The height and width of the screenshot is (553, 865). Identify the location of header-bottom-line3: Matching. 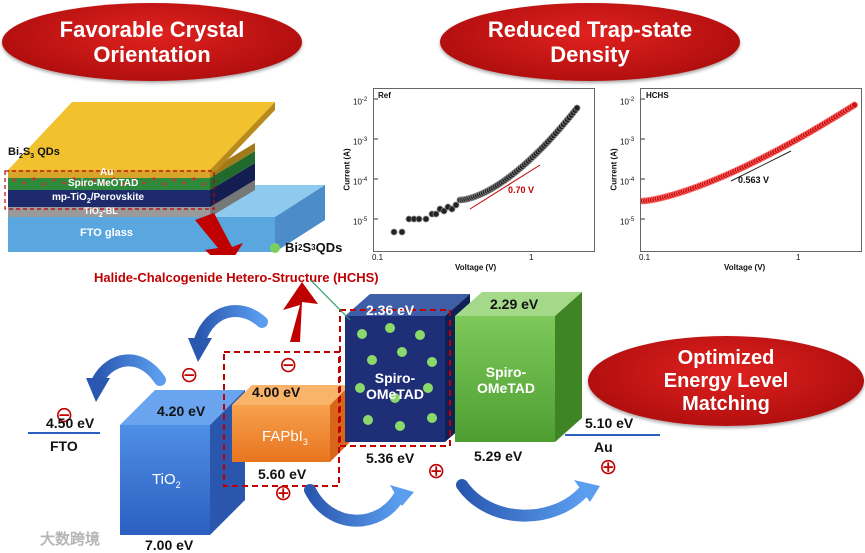
(726, 403).